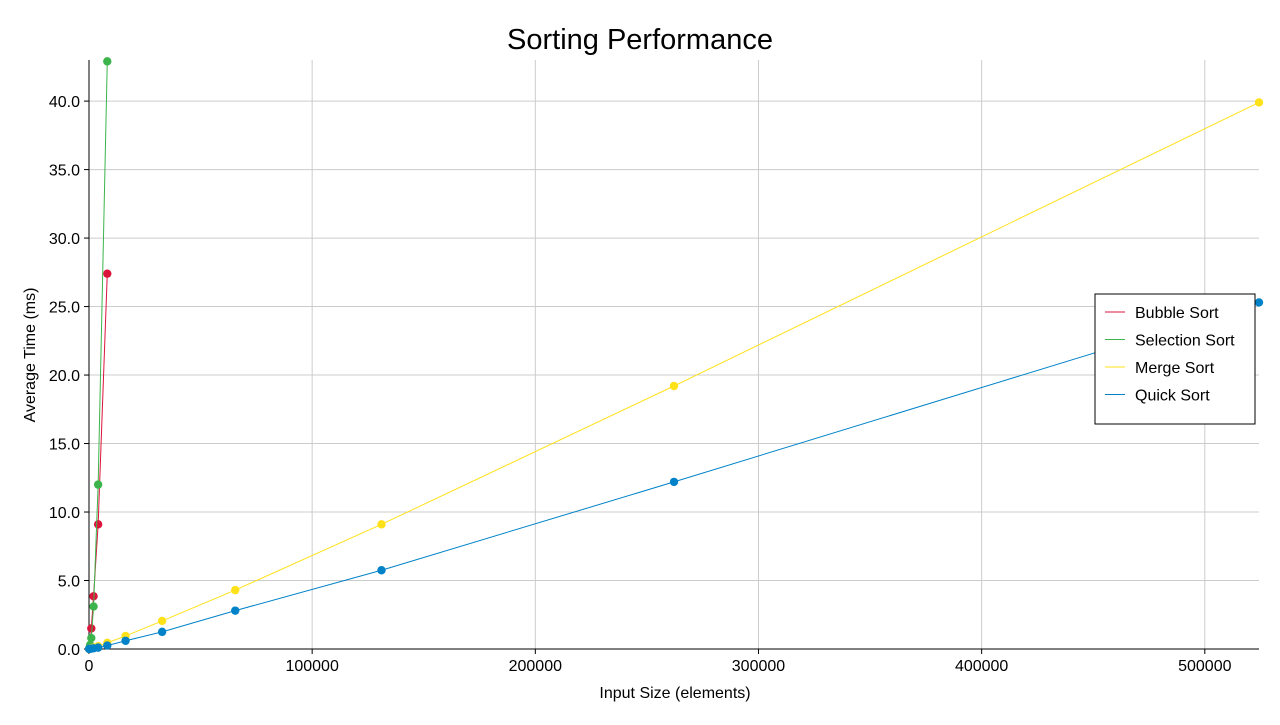 This screenshot has height=725, width=1280. What do you see at coordinates (64, 308) in the screenshot?
I see `y-tick-label: 25.0` at bounding box center [64, 308].